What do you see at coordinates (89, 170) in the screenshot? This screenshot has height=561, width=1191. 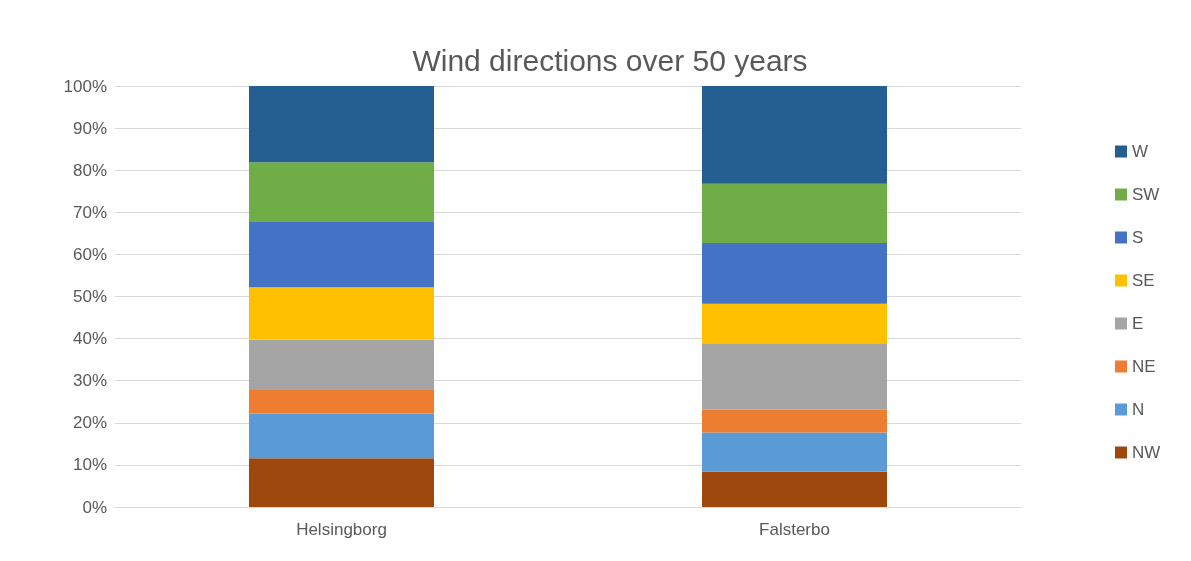 I see `y-tick-label: 80%` at bounding box center [89, 170].